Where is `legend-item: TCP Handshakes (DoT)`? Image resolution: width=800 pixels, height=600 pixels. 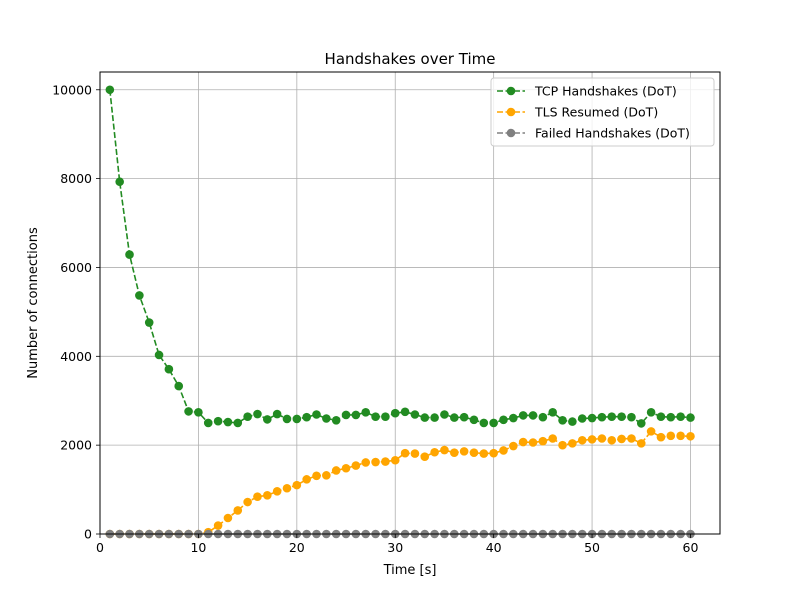
legend-item: TCP Handshakes (DoT) is located at coordinates (587, 91).